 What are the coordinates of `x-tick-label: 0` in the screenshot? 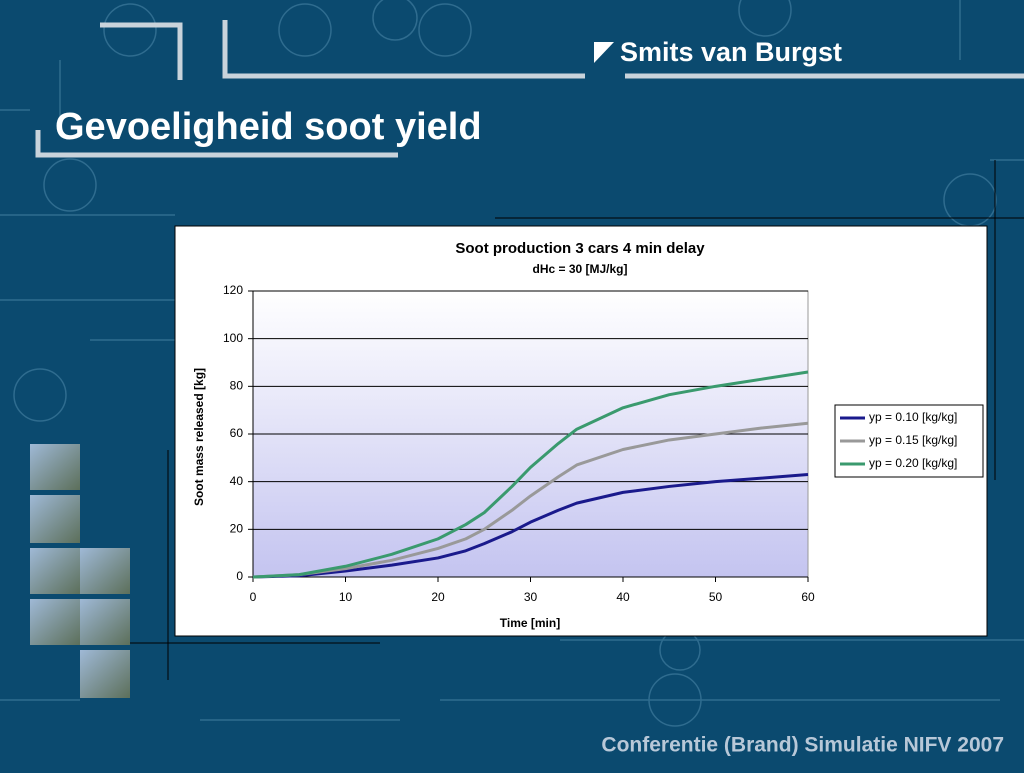 It's located at (253, 597).